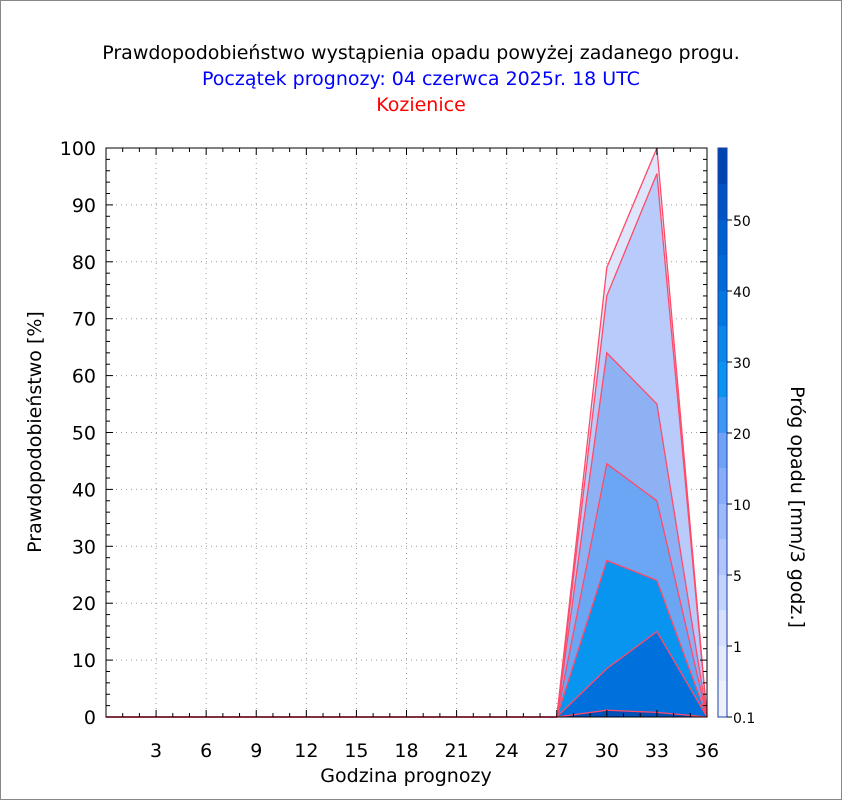 The height and width of the screenshot is (800, 842). Describe the element at coordinates (84, 604) in the screenshot. I see `y-tick-label: 20` at that location.